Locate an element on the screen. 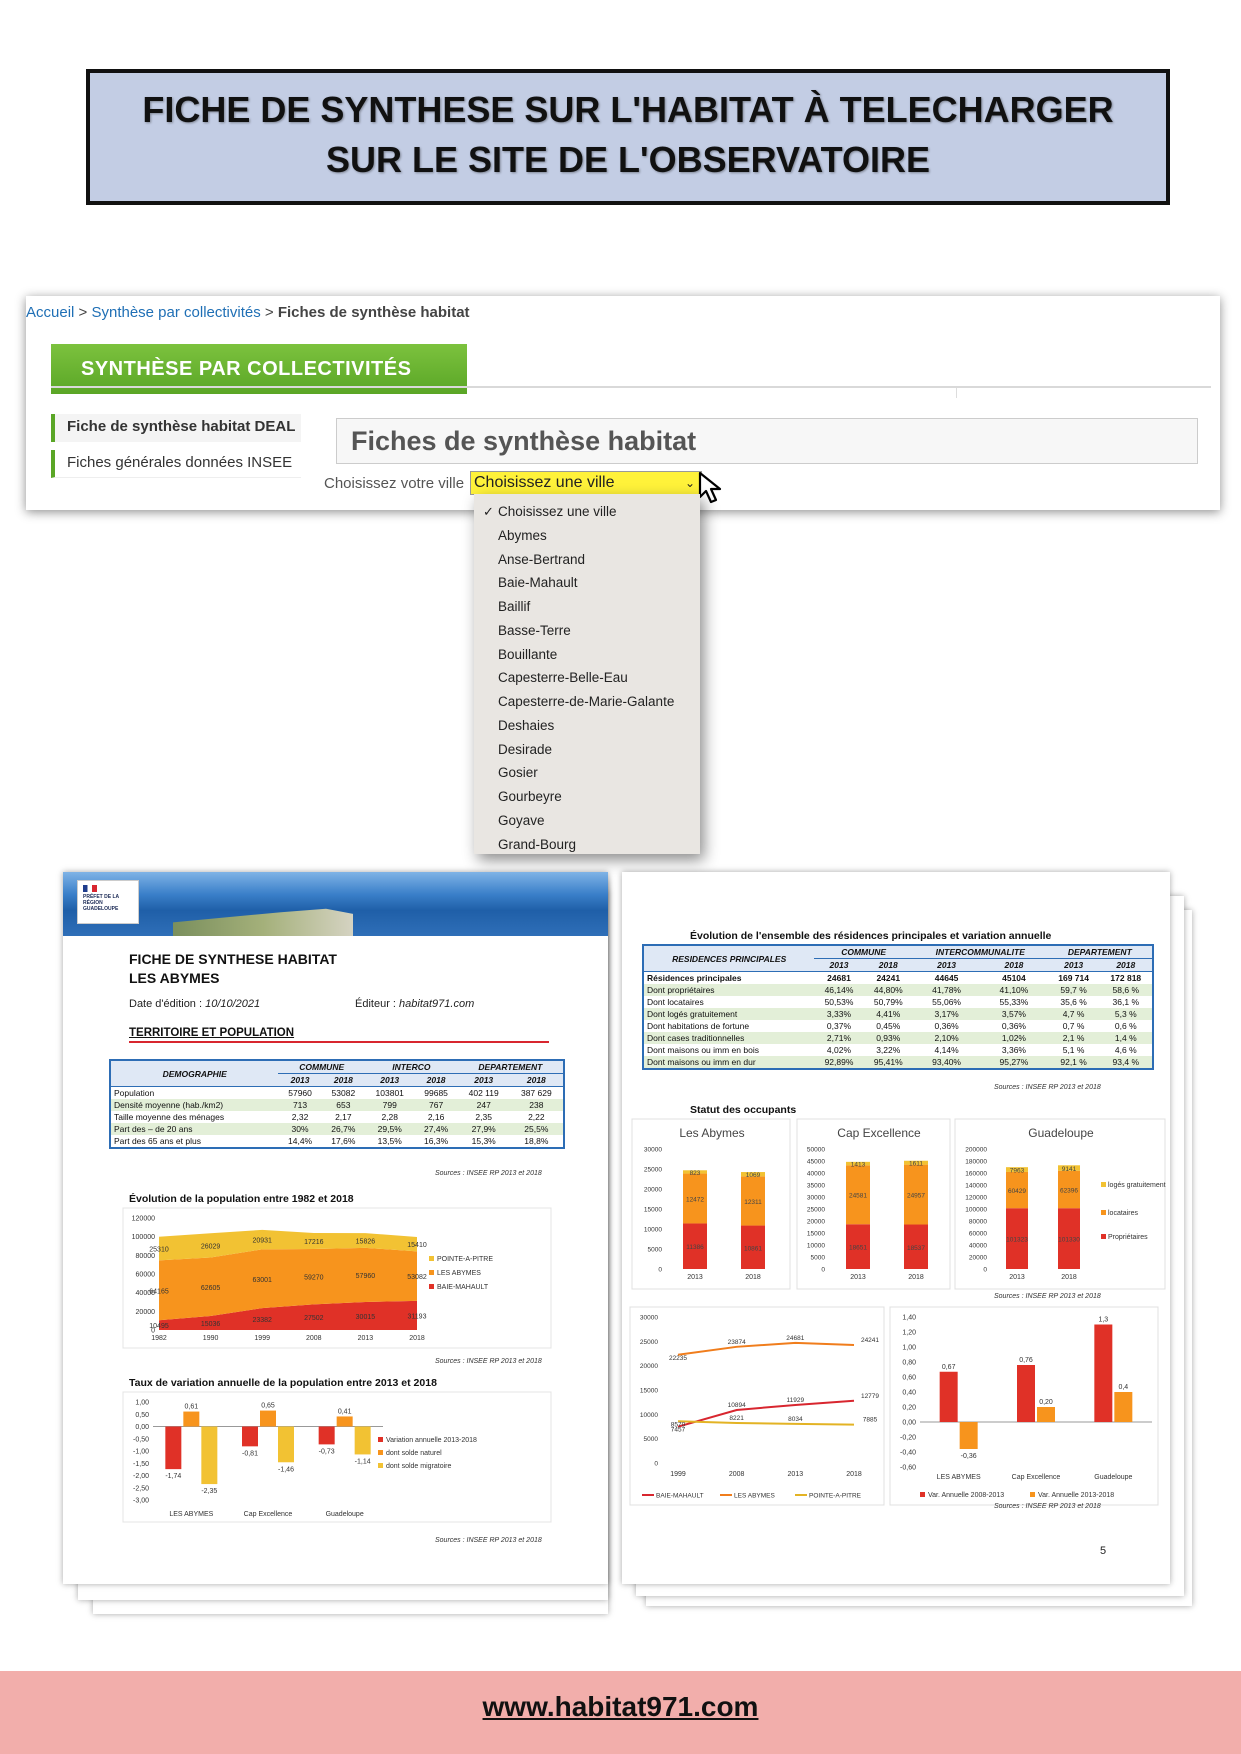  dropdown-option-label: Capesterre-de-Marie-Galante is located at coordinates (586, 701).